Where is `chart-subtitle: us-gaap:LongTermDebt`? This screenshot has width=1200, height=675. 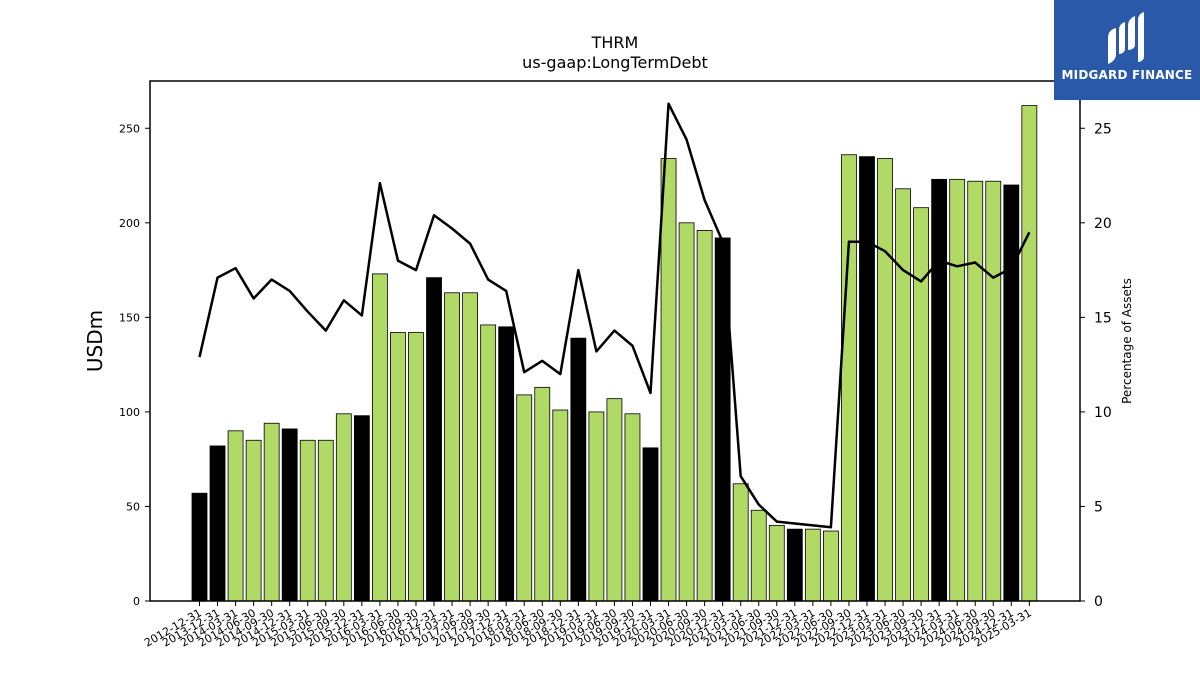
chart-subtitle: us-gaap:LongTermDebt is located at coordinates (615, 62).